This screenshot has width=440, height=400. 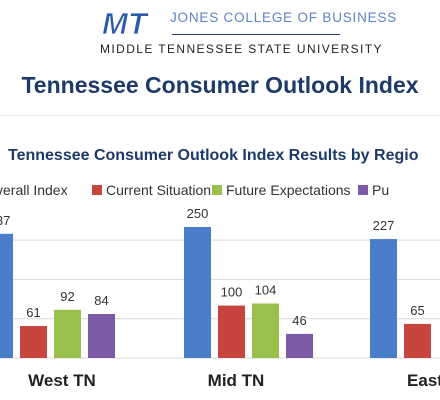 I want to click on logo-text: MT, so click(x=126, y=23).